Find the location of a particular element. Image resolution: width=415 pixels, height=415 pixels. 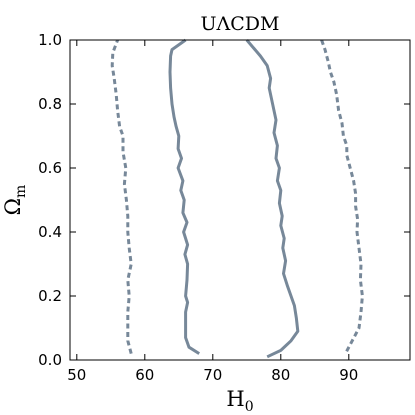

x-axis-title-sub: 0 is located at coordinates (249, 407).